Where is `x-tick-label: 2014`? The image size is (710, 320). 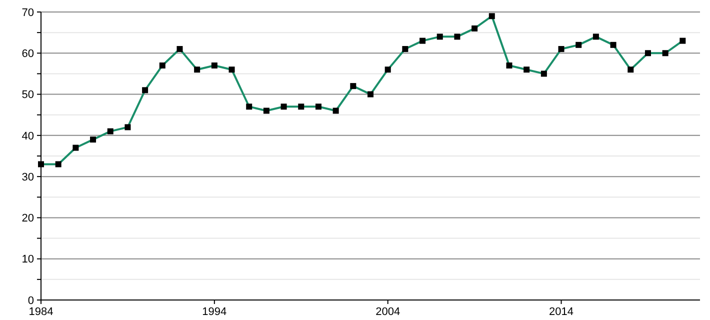
x-tick-label: 2014 is located at coordinates (561, 312).